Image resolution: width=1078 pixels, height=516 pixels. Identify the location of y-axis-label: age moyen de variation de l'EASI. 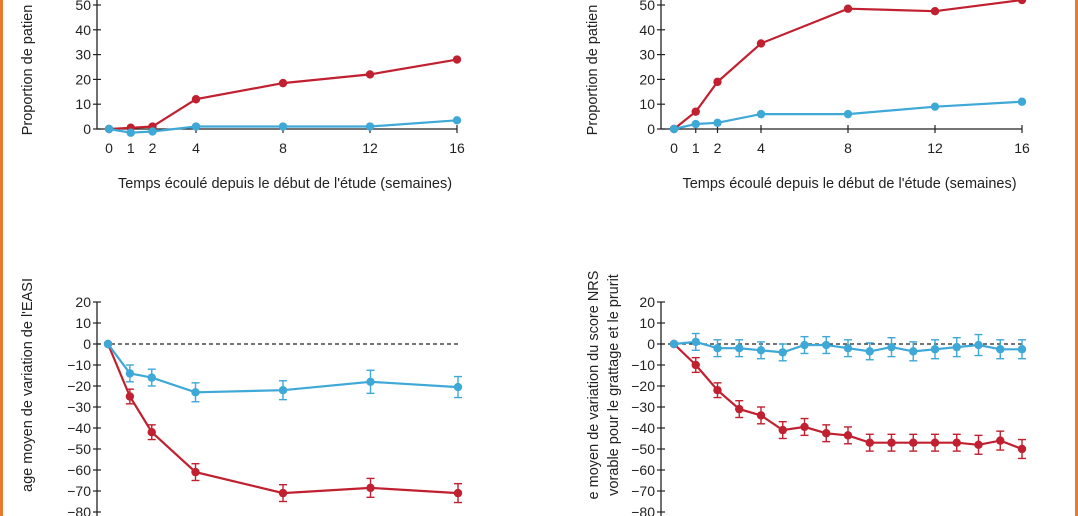
(28, 385).